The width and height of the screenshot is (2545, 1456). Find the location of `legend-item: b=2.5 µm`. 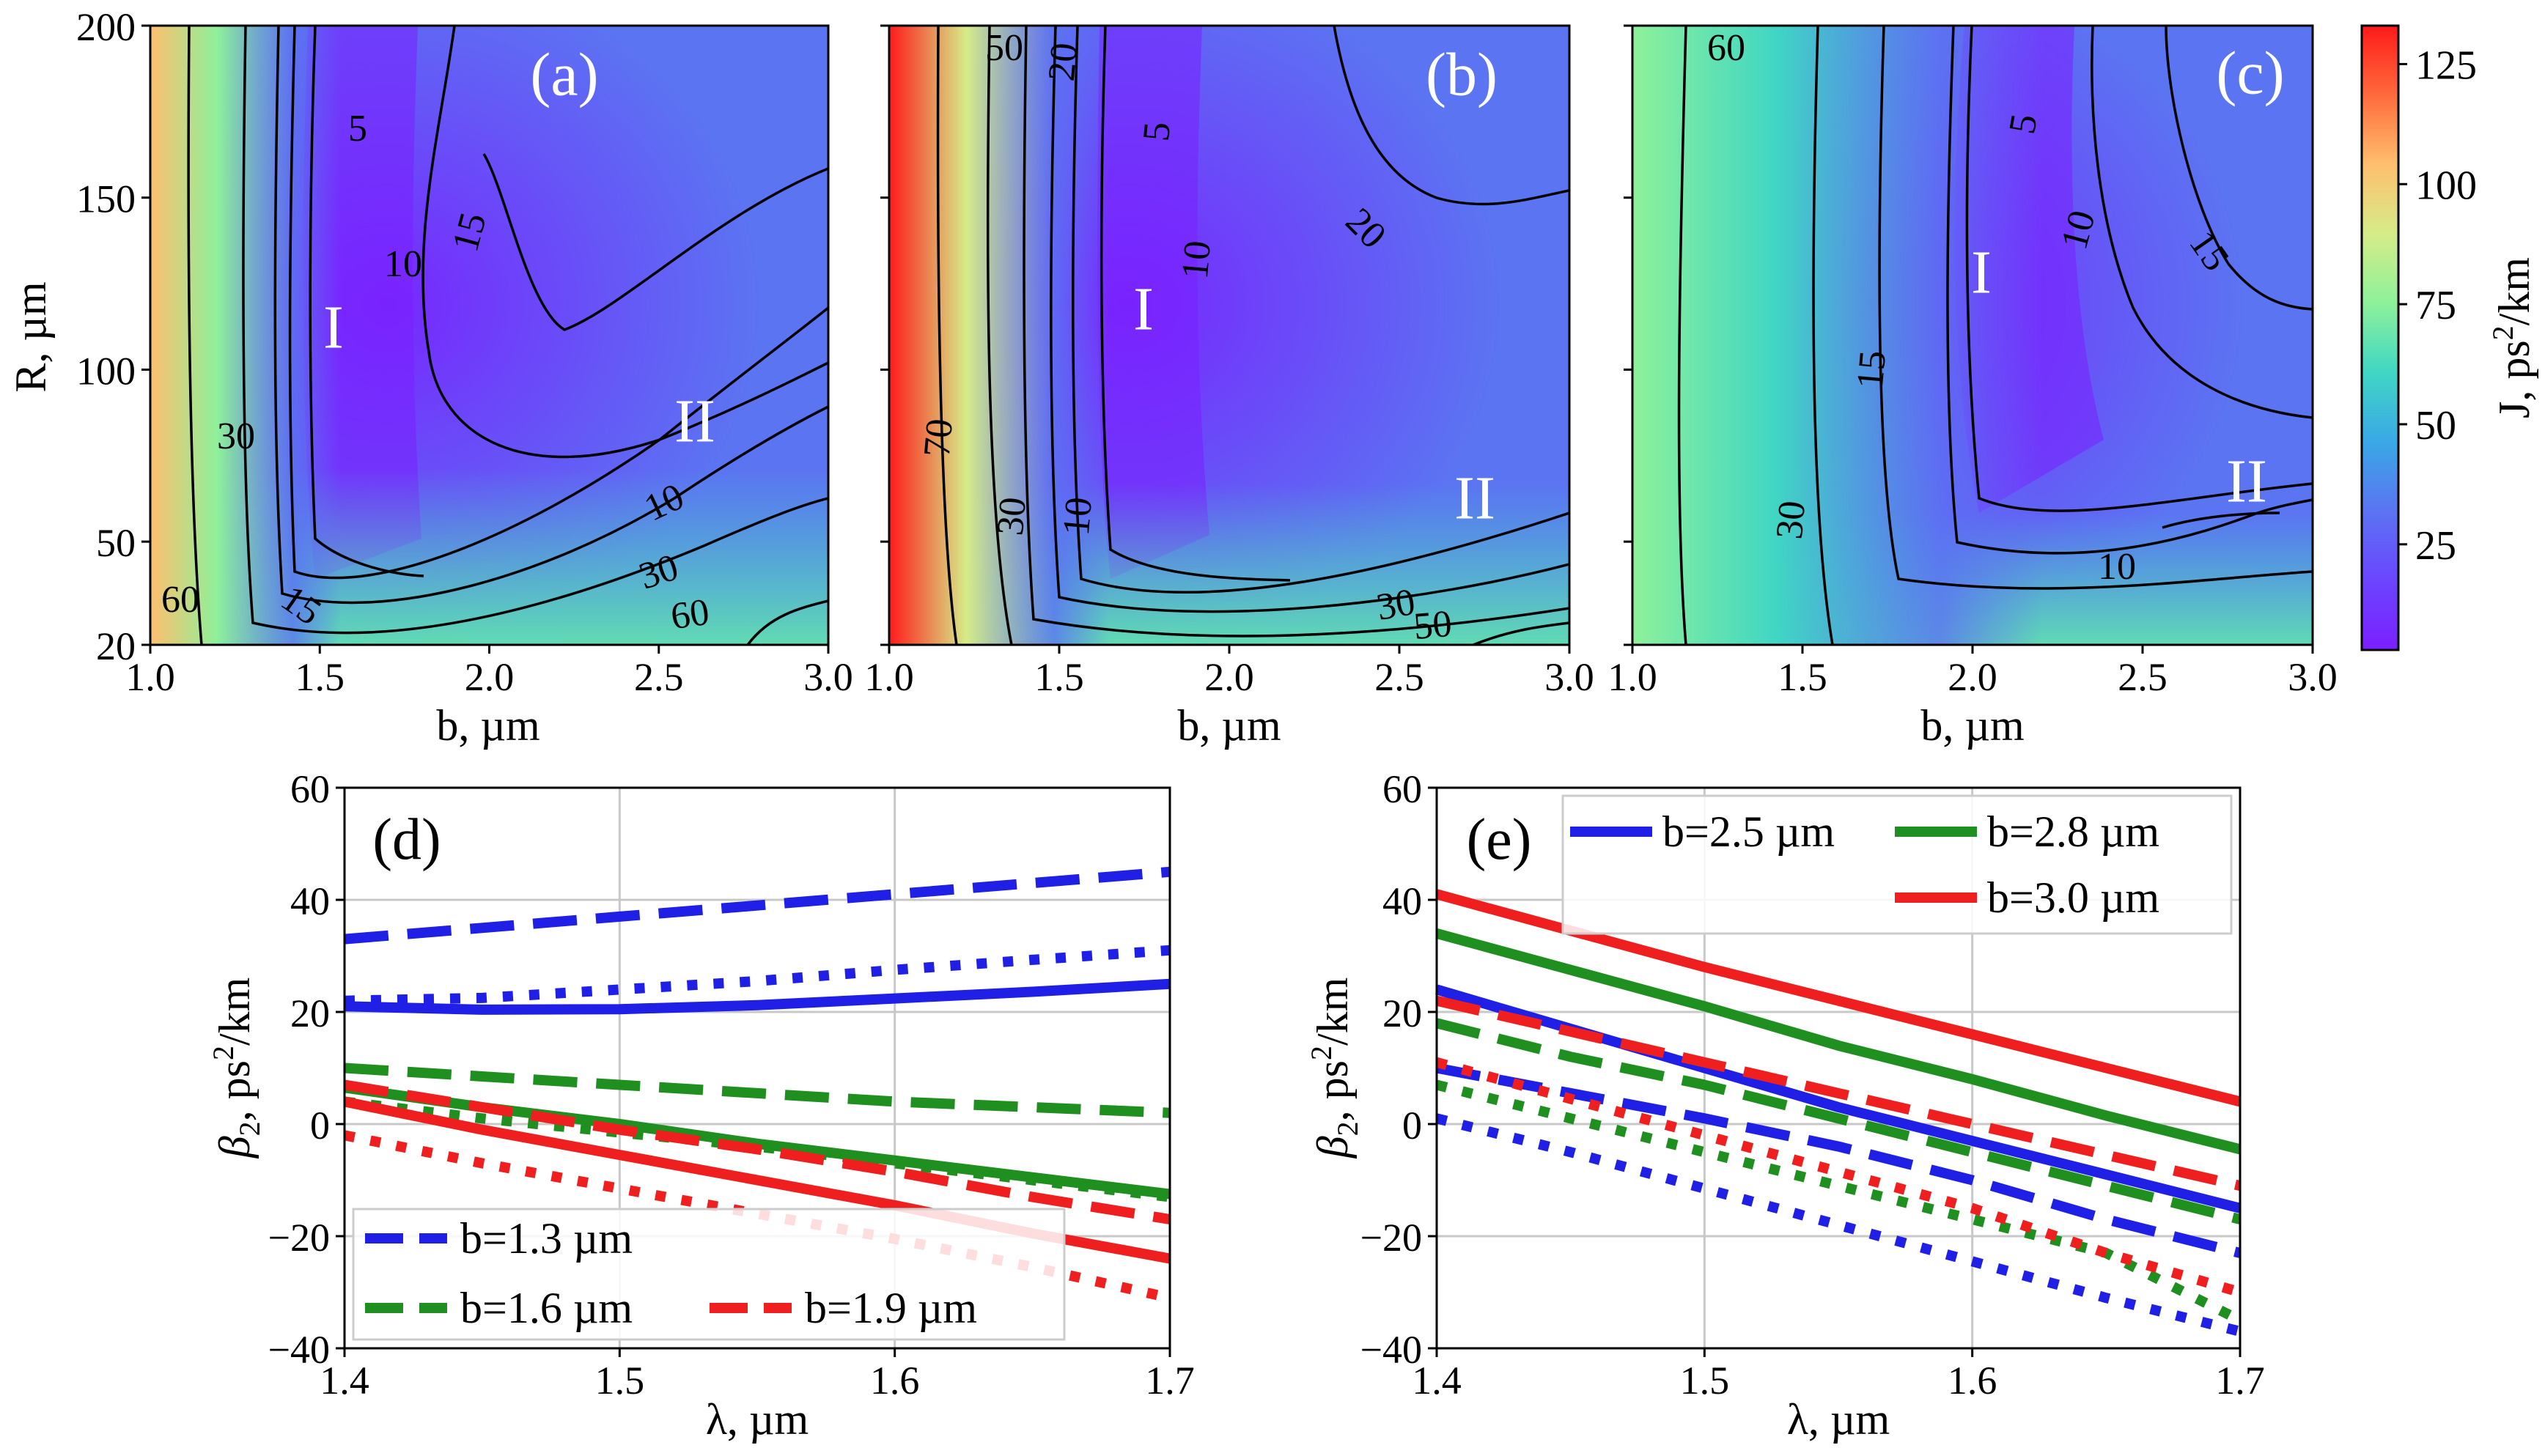

legend-item: b=2.5 µm is located at coordinates (1749, 832).